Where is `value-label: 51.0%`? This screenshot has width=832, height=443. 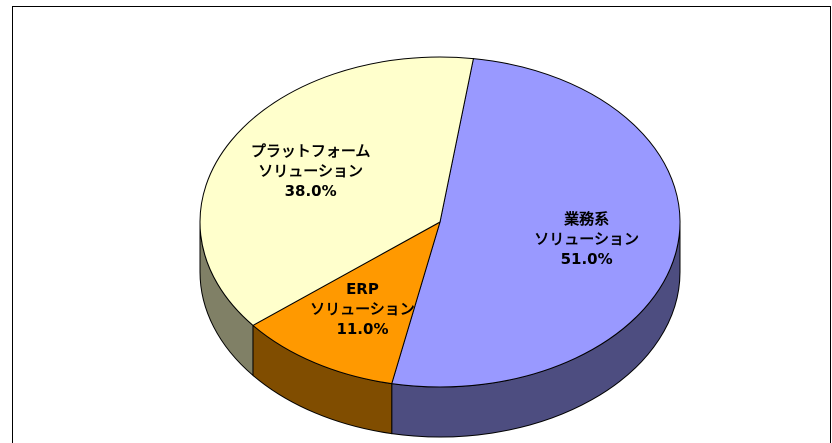
value-label: 51.0% is located at coordinates (587, 259).